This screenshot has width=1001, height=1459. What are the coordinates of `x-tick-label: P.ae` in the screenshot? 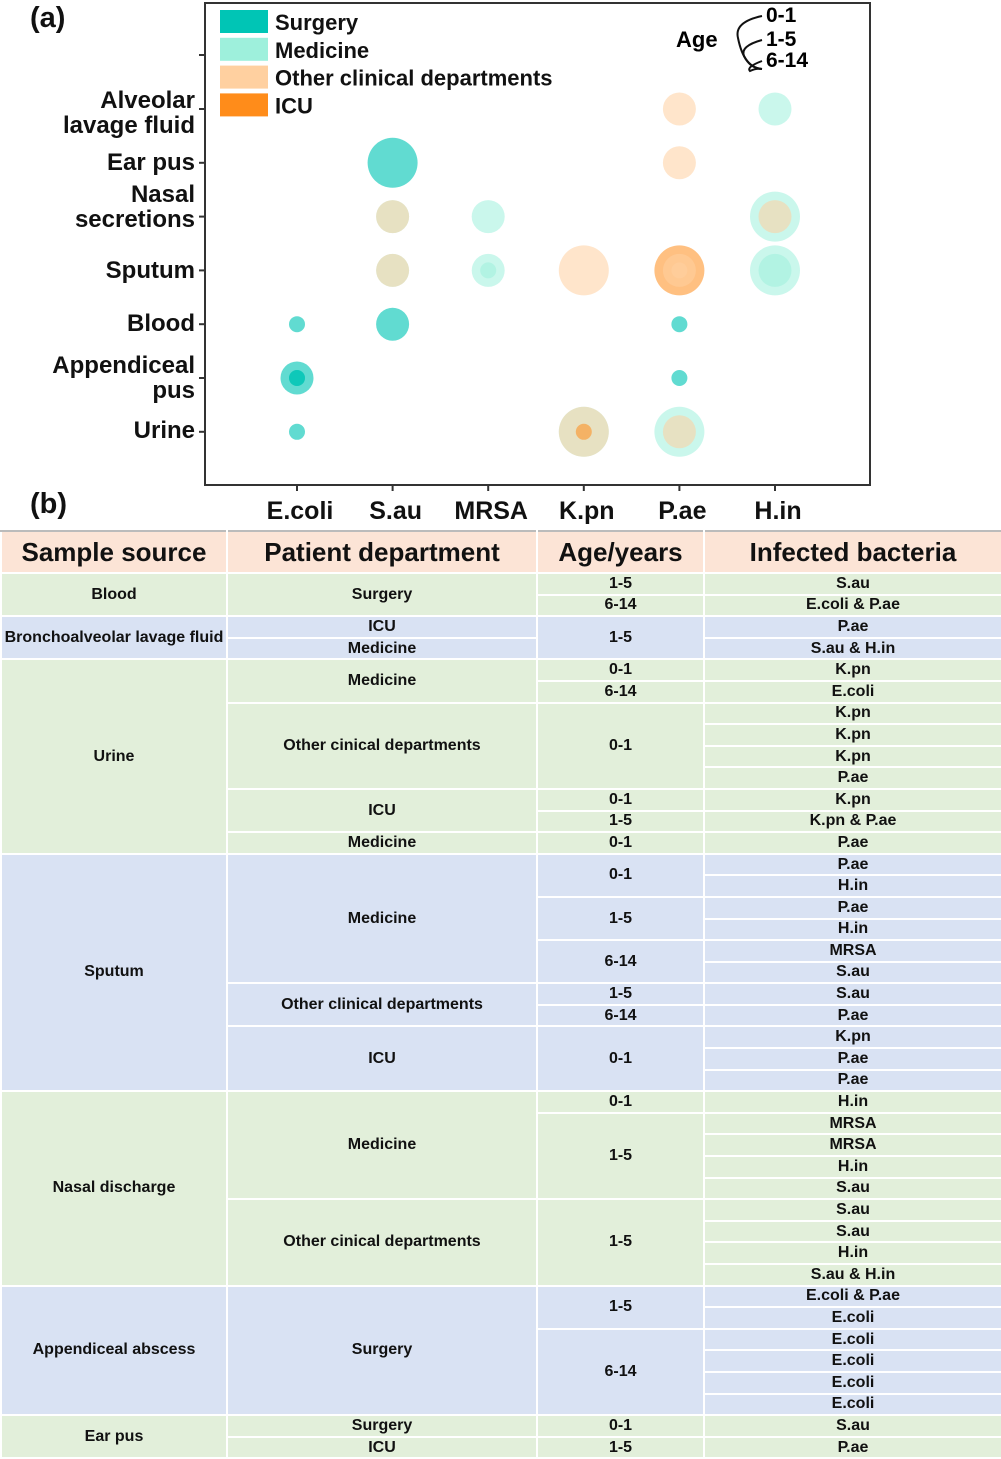 It's located at (682, 511).